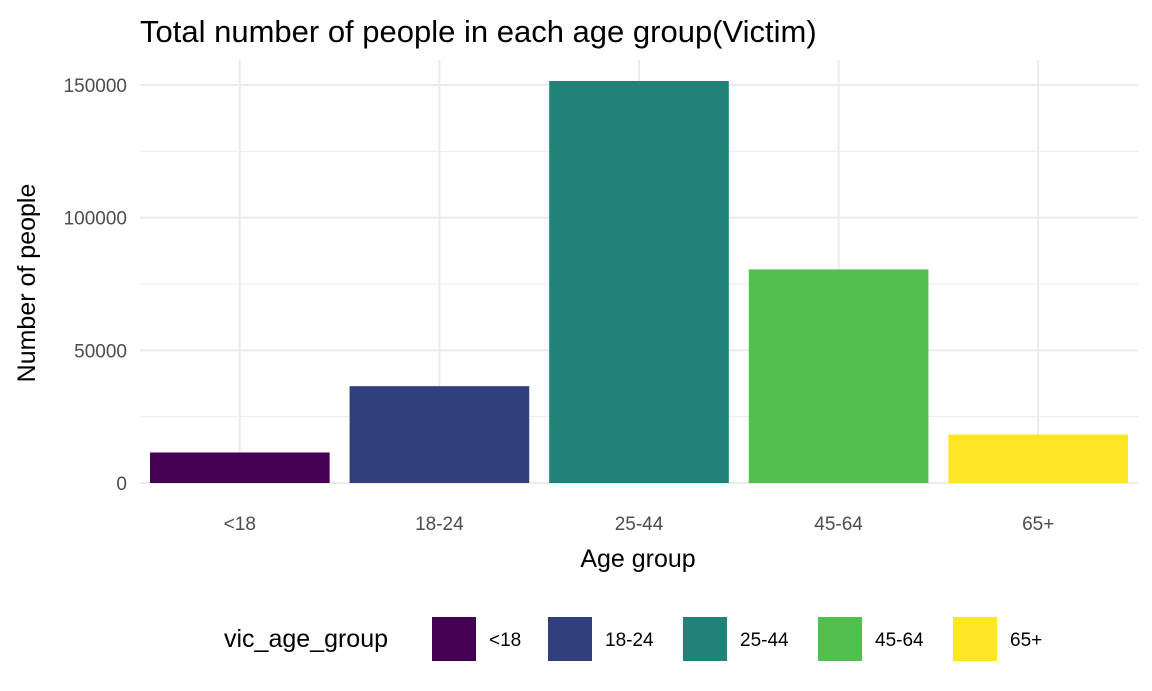  Describe the element at coordinates (975, 639) in the screenshot. I see `legend-key-65+` at that location.